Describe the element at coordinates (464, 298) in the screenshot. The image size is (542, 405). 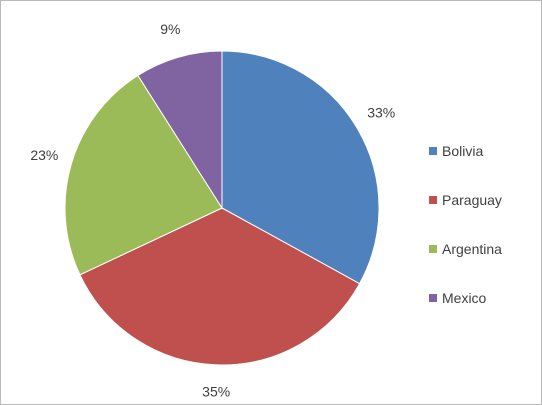
I see `legend-label-mexico: Mexico` at that location.